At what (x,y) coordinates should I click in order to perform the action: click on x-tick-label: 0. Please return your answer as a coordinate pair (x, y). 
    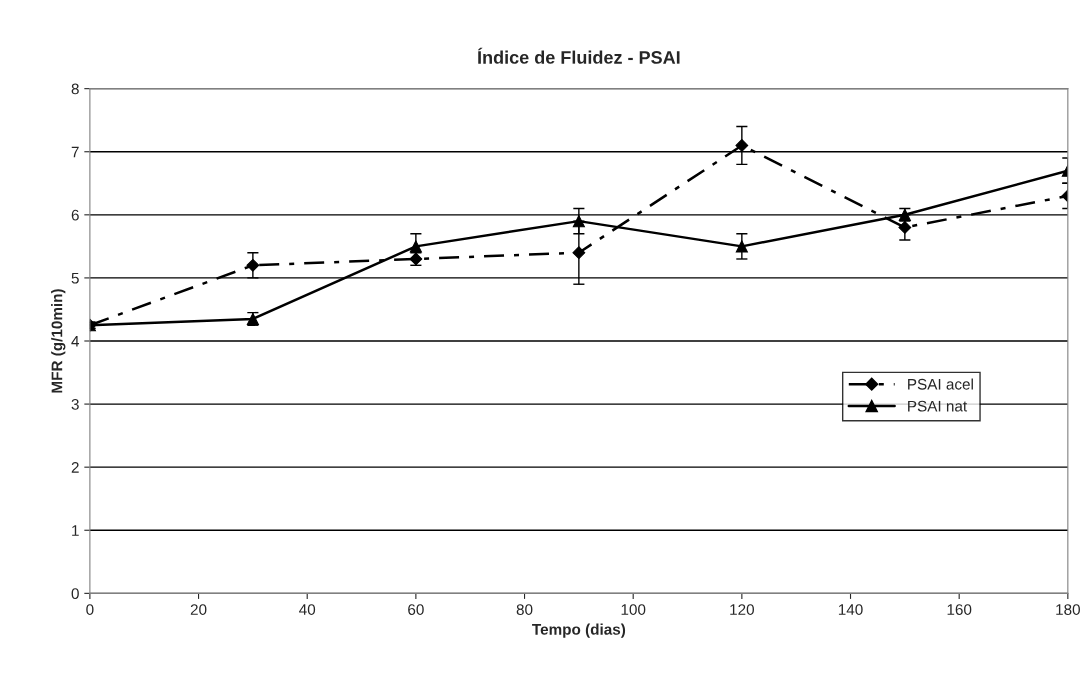
    Looking at the image, I should click on (90, 609).